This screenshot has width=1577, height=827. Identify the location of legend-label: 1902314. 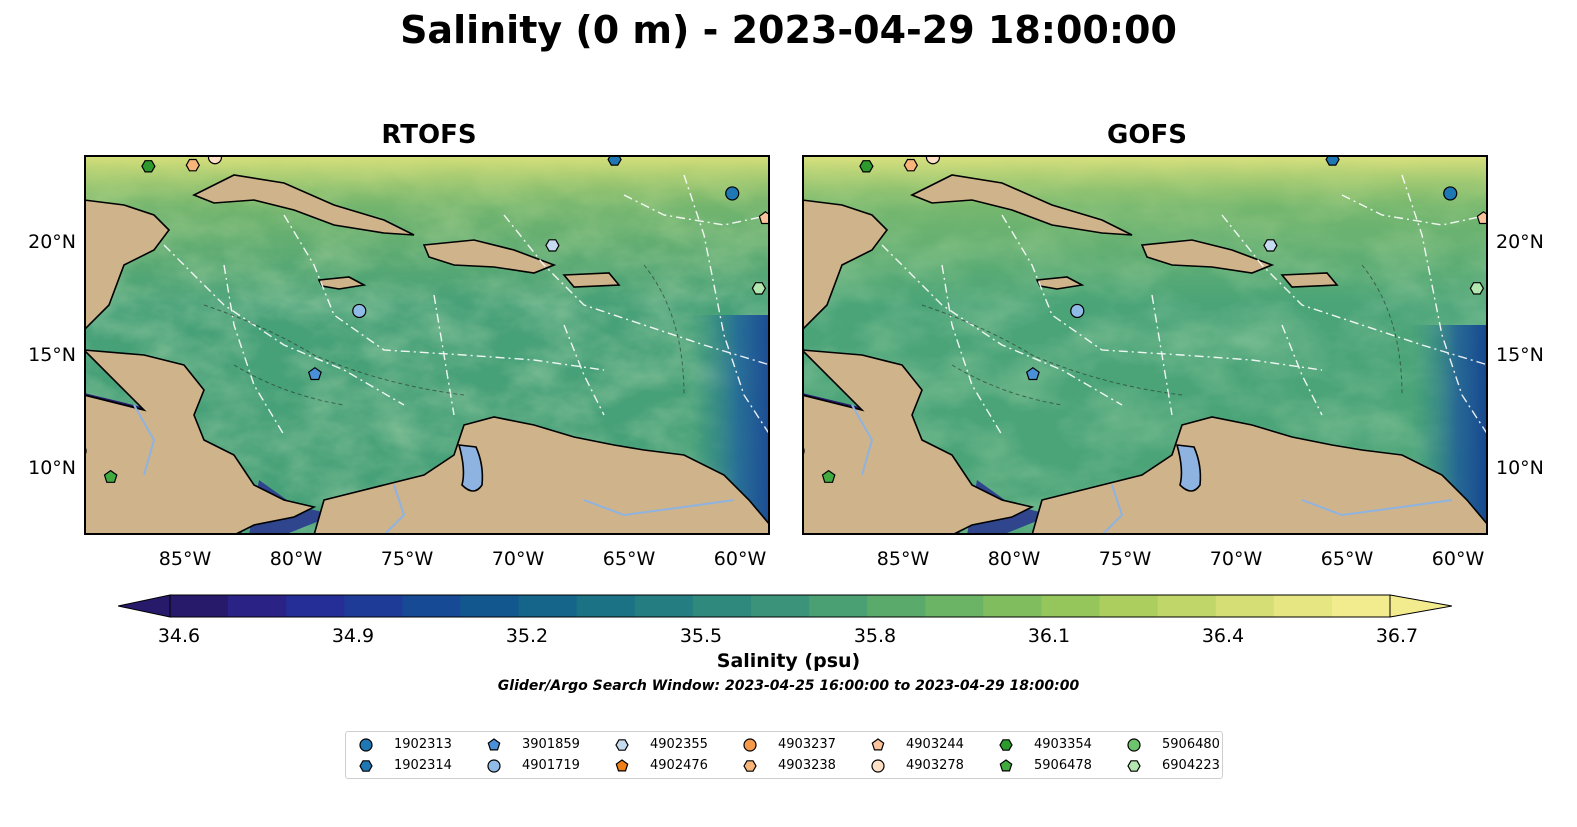
(423, 765).